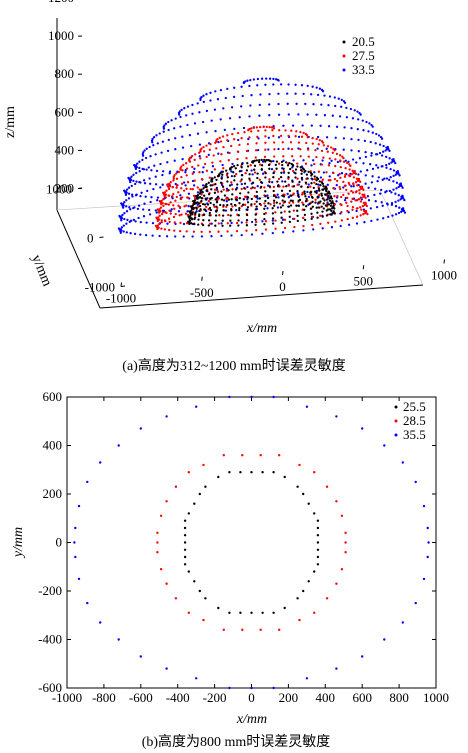  Describe the element at coordinates (281, 282) in the screenshot. I see `a-x-ticks: -1000 -500 0 500 1000` at that location.